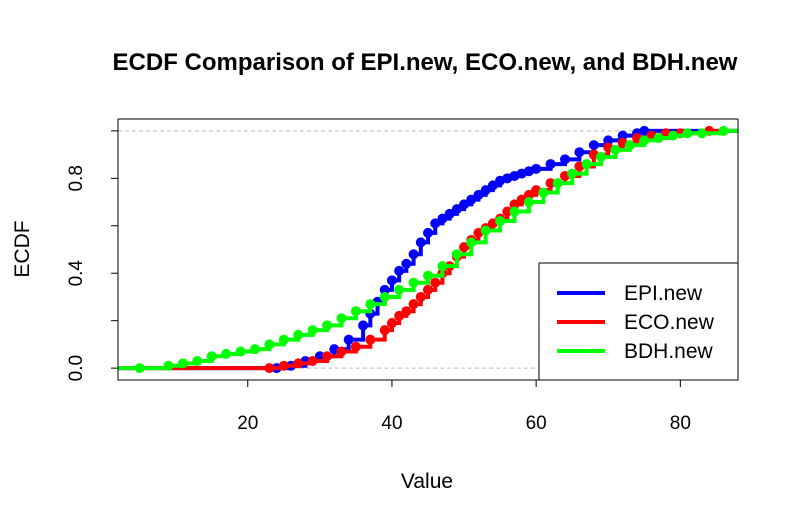 The image size is (799, 526). Describe the element at coordinates (680, 423) in the screenshot. I see `x-tick-label: 80` at that location.